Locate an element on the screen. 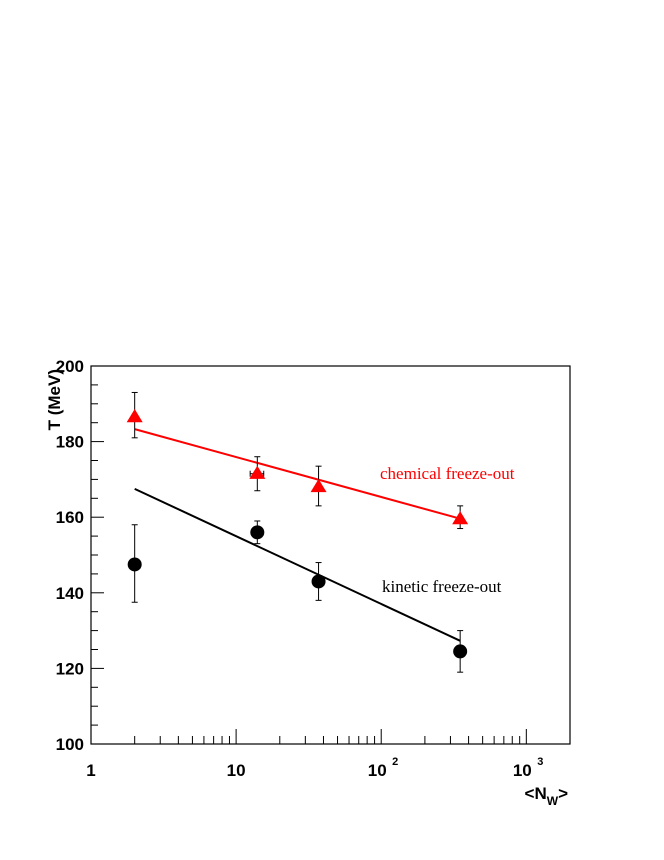 This screenshot has width=664, height=860. x-tick-base: 1 is located at coordinates (90, 770).